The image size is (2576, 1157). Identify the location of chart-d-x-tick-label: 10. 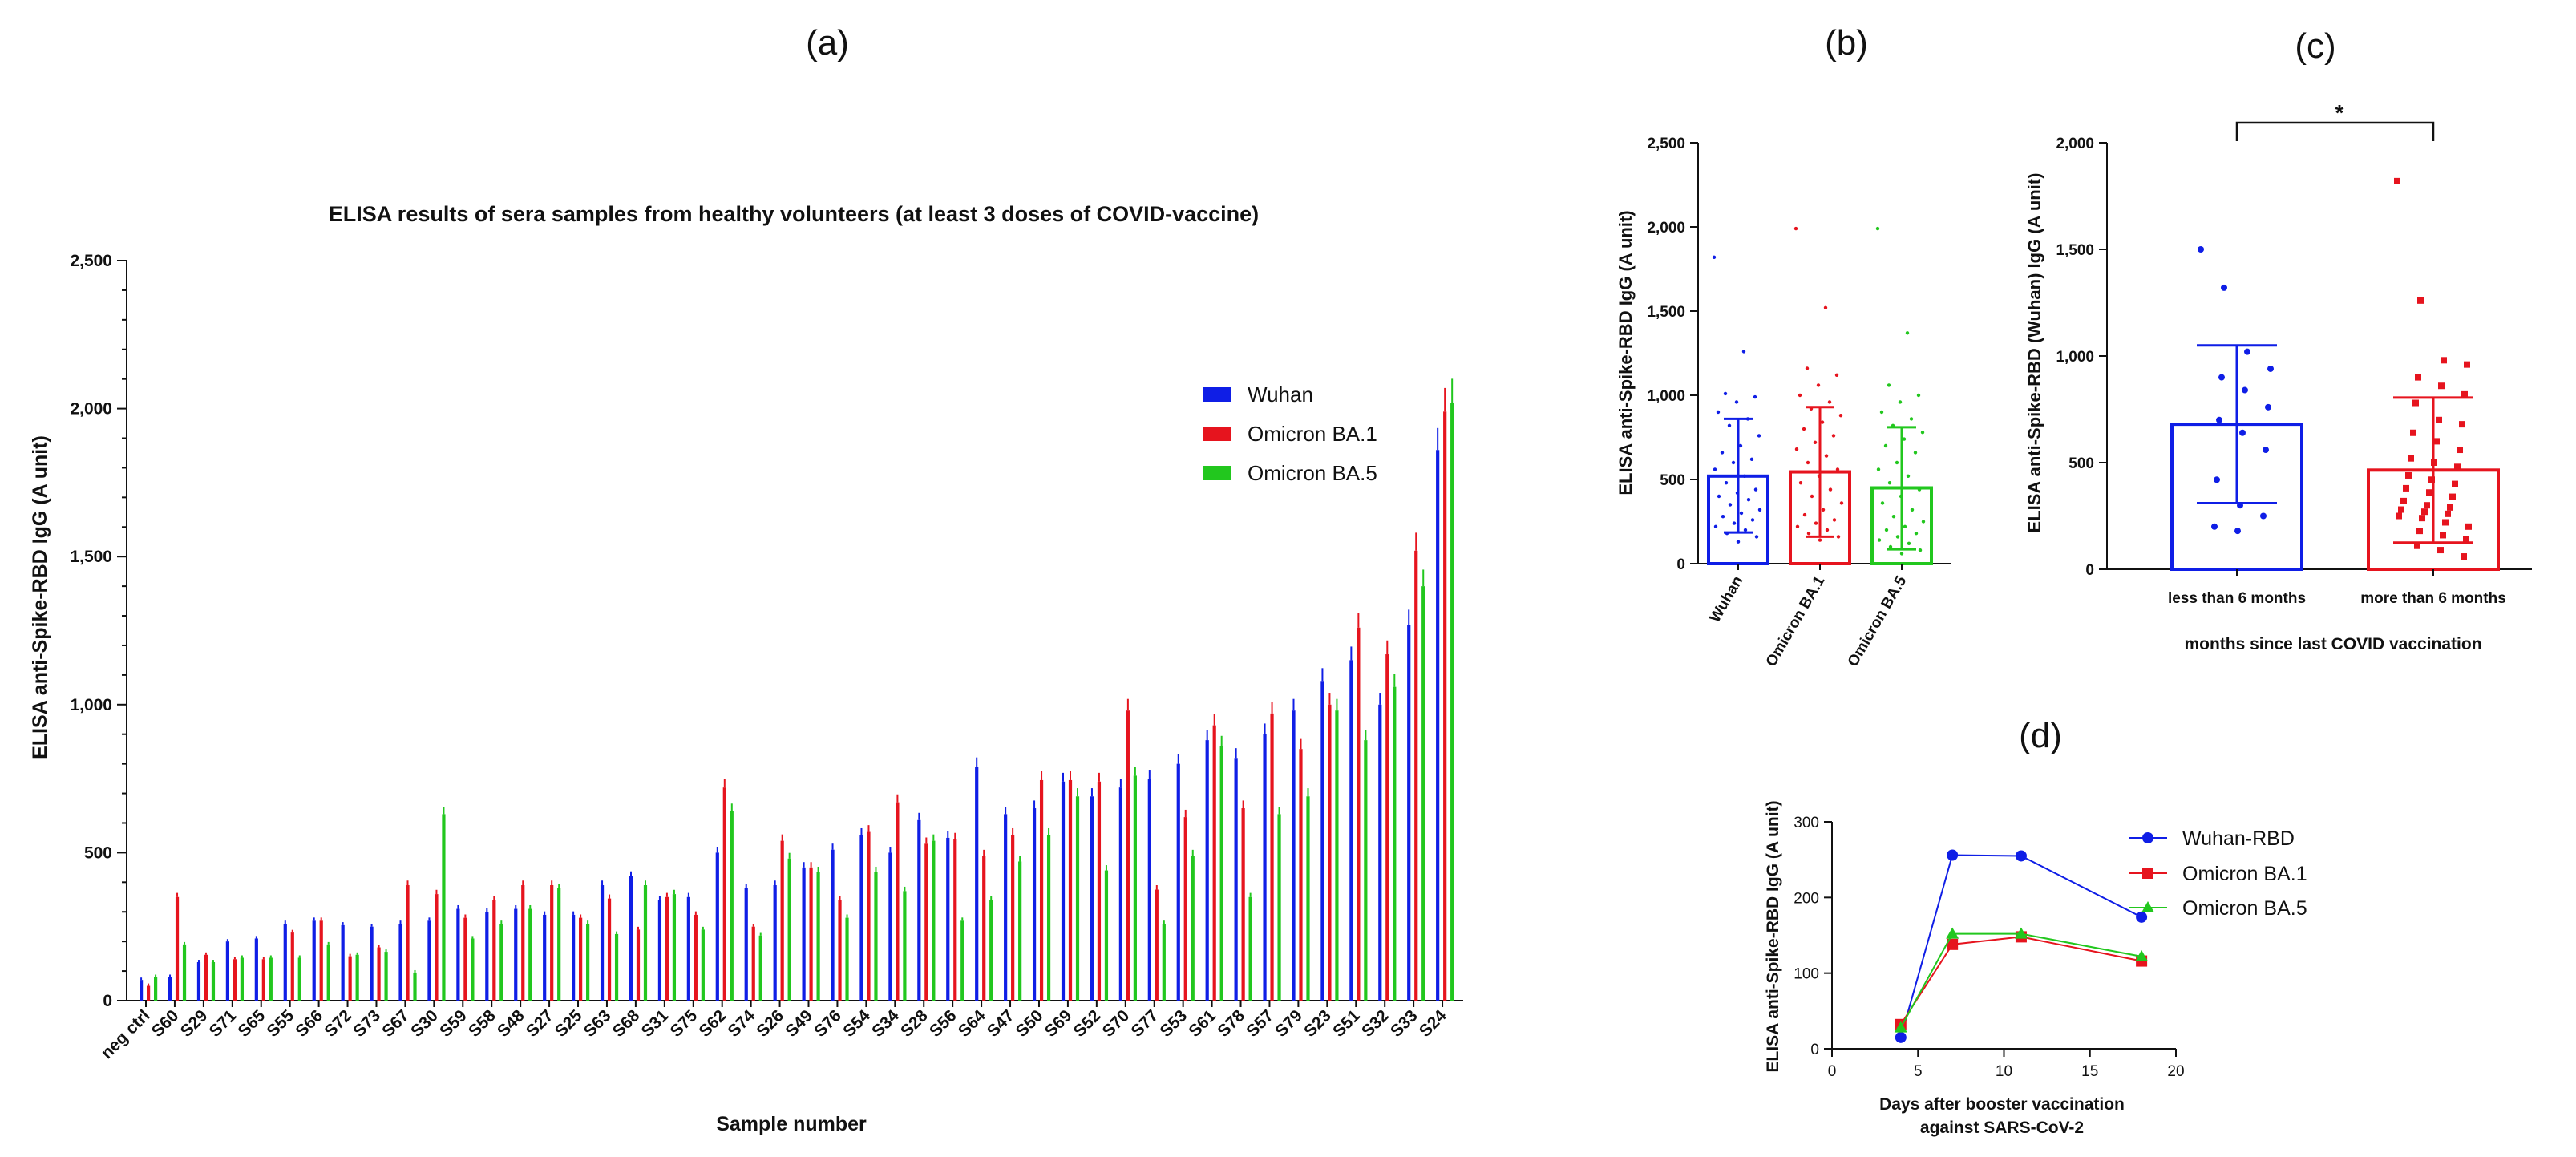
(2004, 1071).